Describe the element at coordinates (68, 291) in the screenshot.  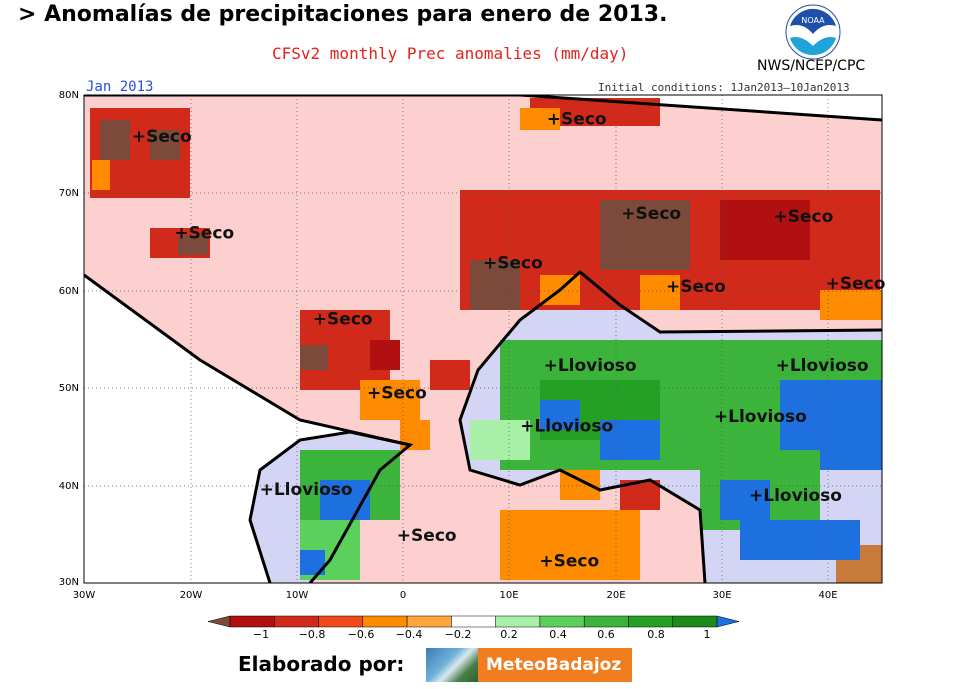
I see `lat-label-60n: 60N` at that location.